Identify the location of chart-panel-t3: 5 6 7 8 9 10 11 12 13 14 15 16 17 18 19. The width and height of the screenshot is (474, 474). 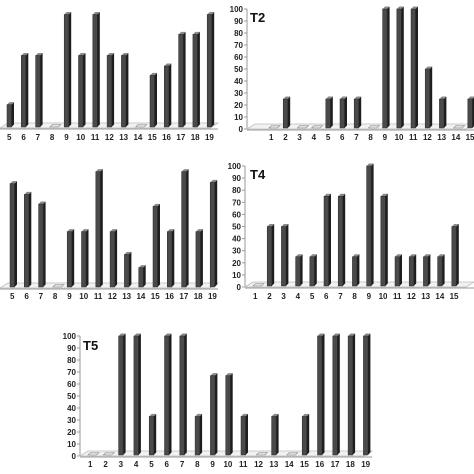
(110, 235).